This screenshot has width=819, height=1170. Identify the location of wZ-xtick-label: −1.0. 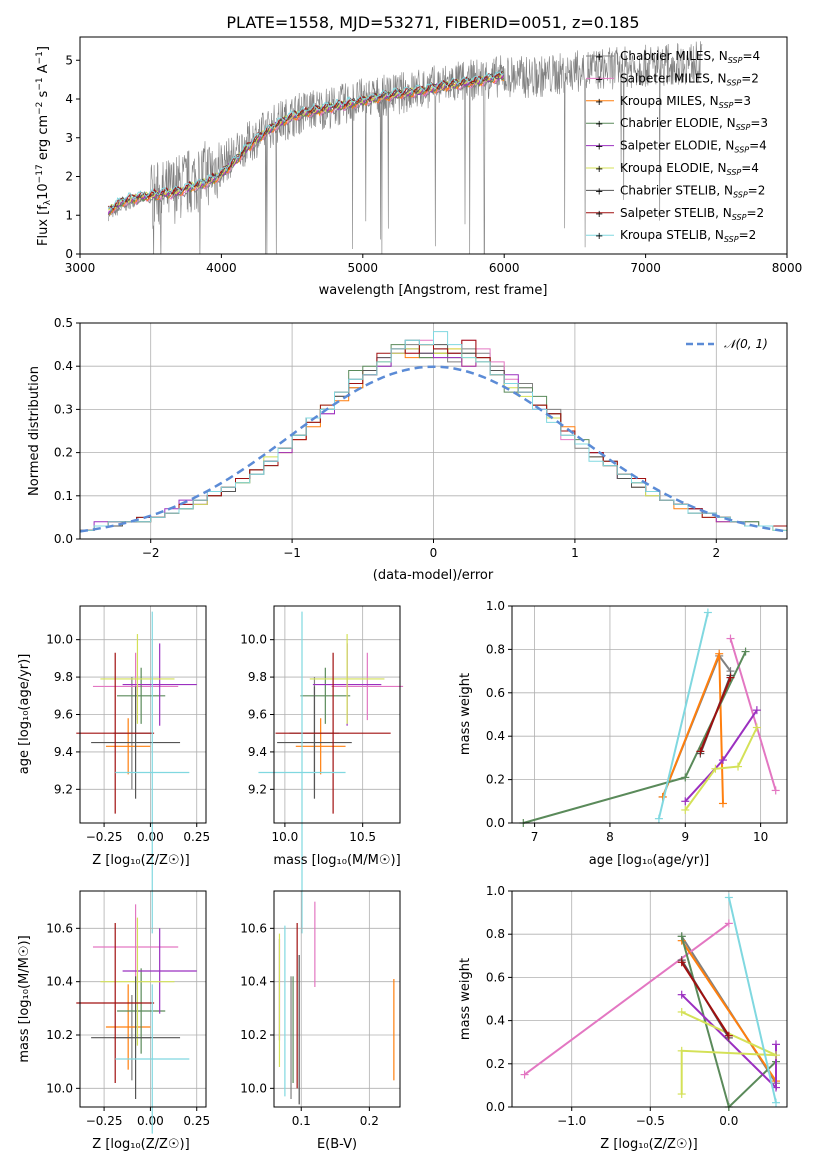
(571, 1121).